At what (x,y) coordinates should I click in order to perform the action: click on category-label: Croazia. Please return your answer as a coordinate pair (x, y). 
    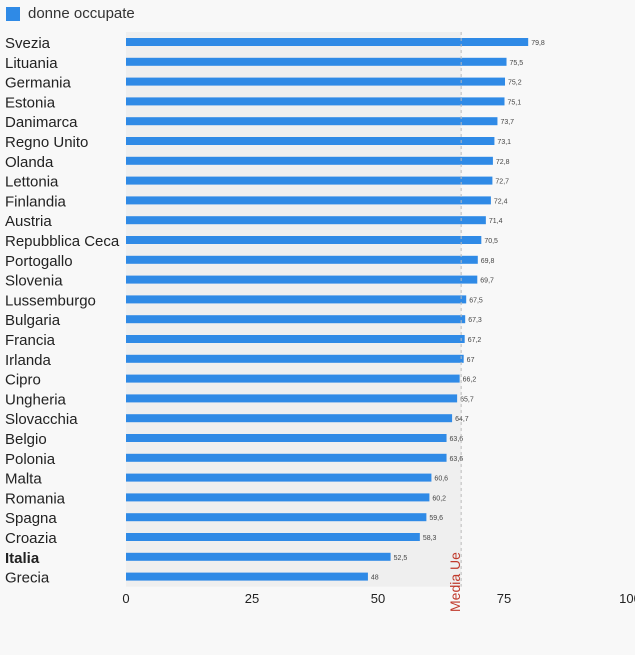
    Looking at the image, I should click on (31, 538).